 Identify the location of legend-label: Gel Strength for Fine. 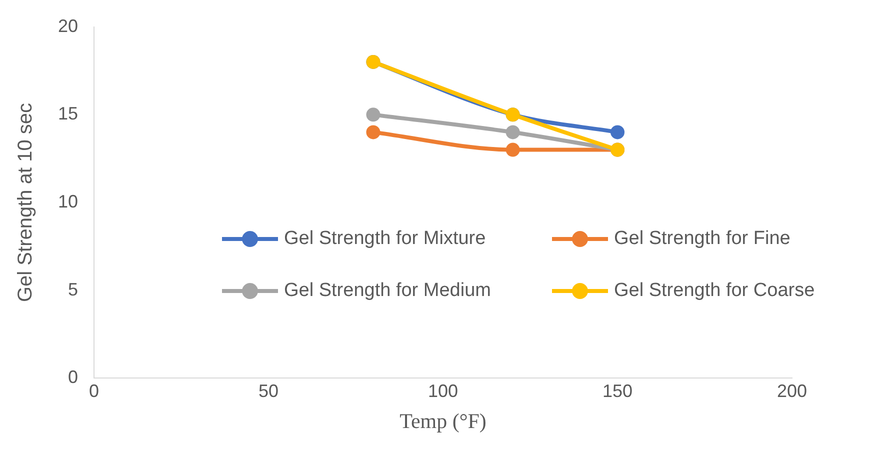
(702, 239).